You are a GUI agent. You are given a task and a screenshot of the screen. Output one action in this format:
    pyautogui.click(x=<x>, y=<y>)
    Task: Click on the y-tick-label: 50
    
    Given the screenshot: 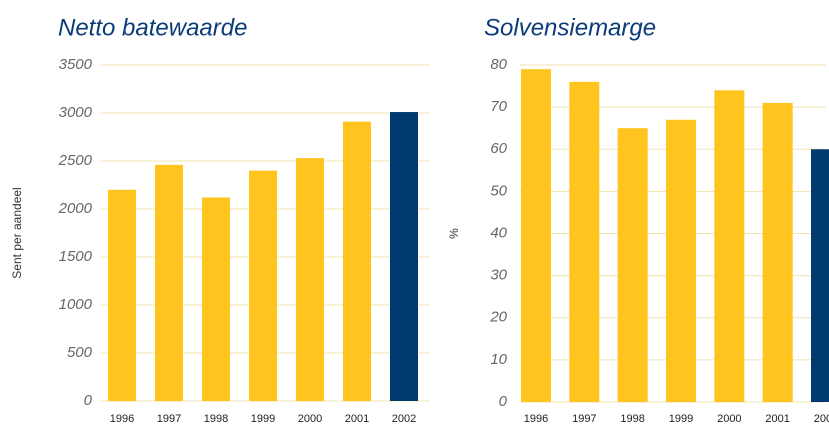 What is the action you would take?
    pyautogui.click(x=498, y=190)
    